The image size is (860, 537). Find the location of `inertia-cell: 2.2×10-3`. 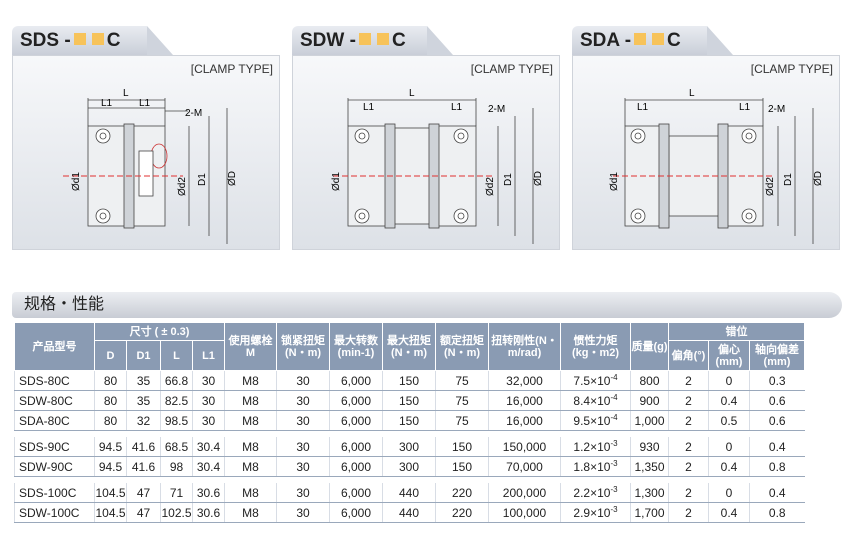

inertia-cell: 2.2×10-3 is located at coordinates (595, 493).